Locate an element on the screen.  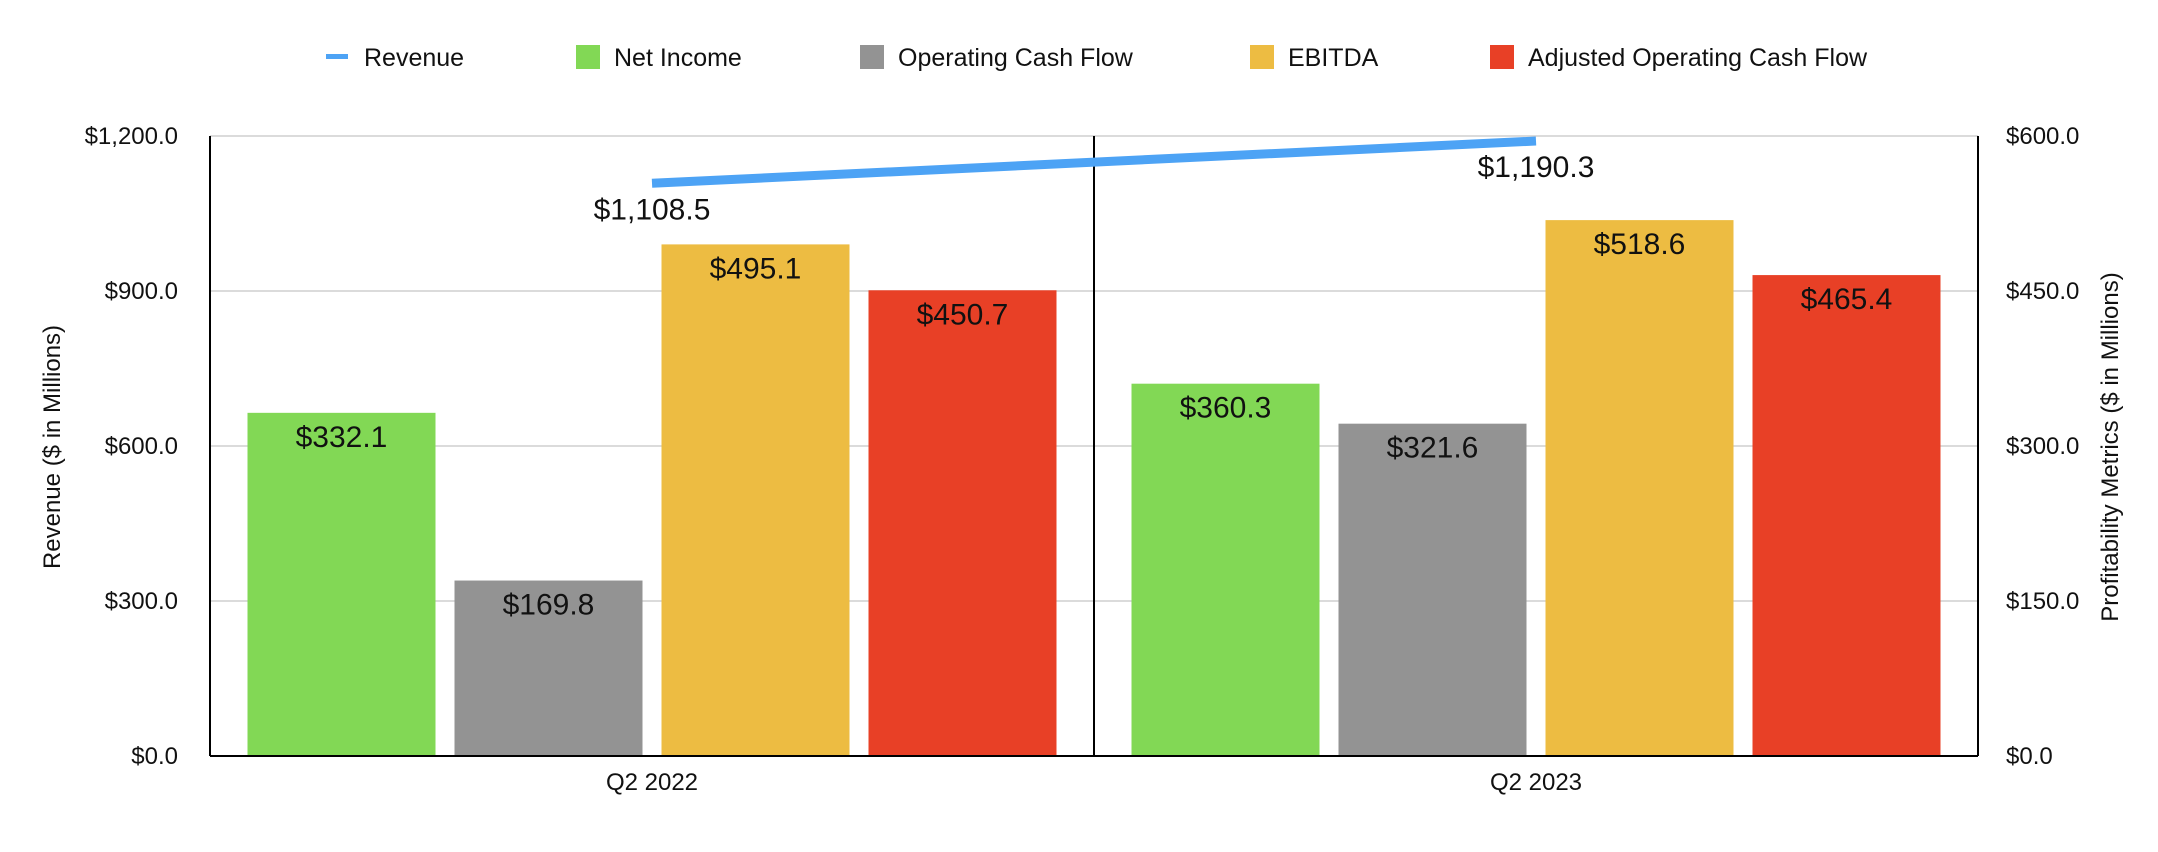
x-tick-label: Q2 2023 is located at coordinates (1536, 782).